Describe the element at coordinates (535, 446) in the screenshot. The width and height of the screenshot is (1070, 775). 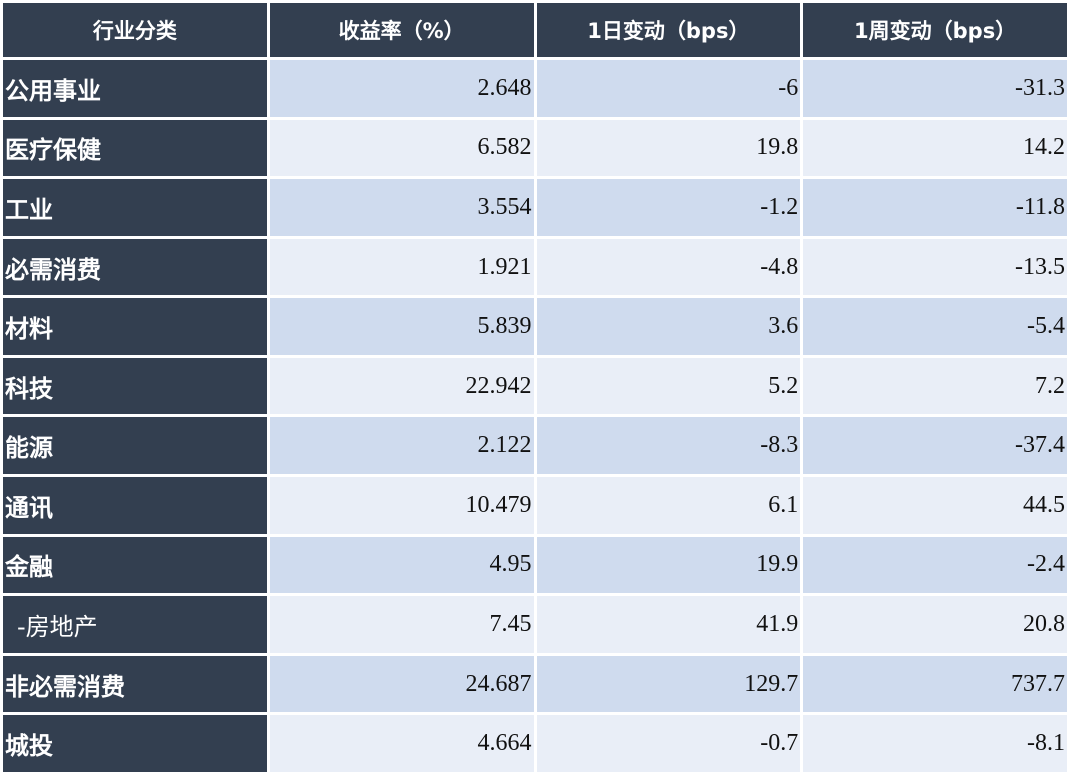
I see `table-row: 能源 2.122 -8.3 -37.4` at that location.